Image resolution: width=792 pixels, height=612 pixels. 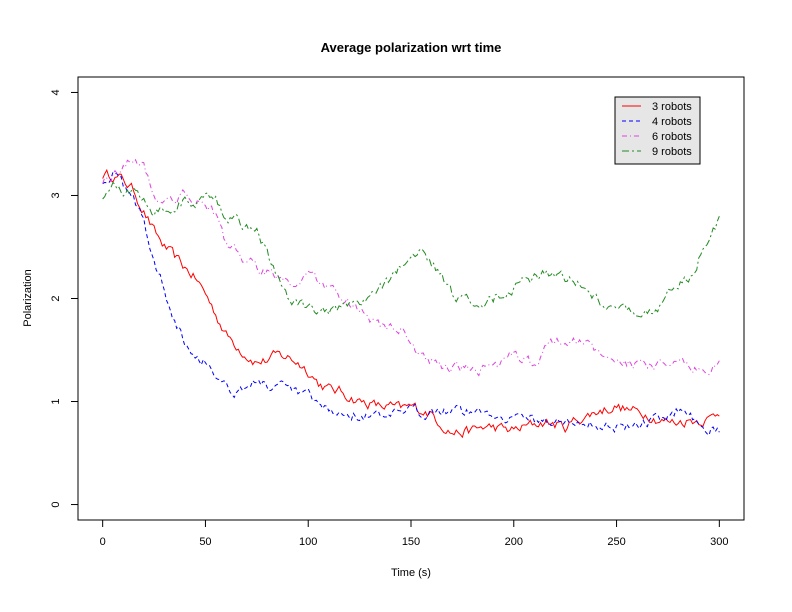 I want to click on y-tick-label: 2, so click(x=56, y=298).